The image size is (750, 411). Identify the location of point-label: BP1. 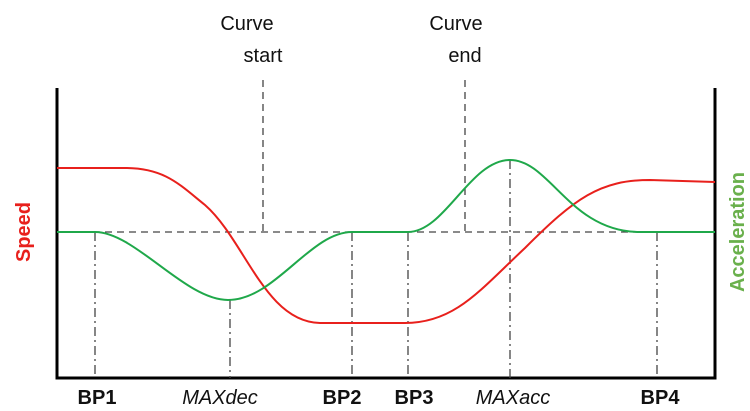
(97, 398).